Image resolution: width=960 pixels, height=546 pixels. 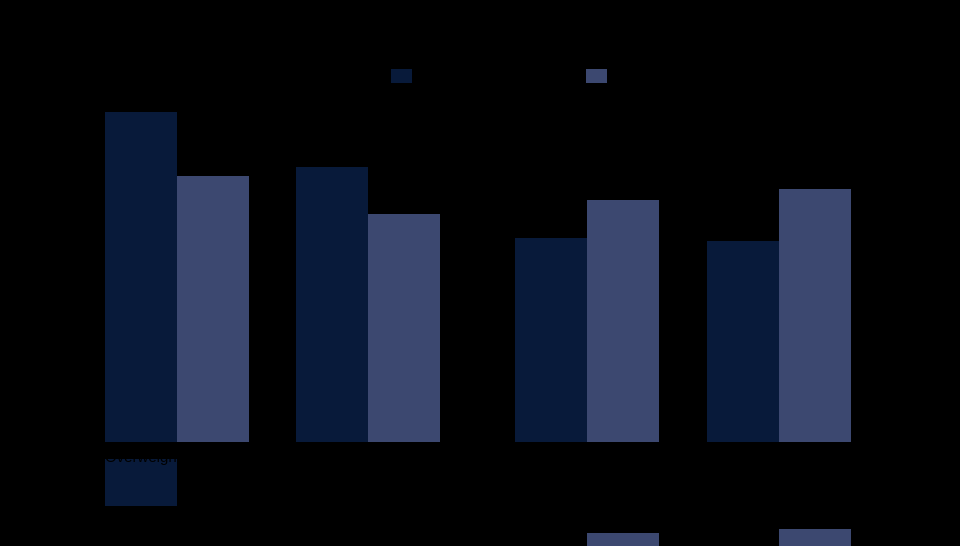 I want to click on y-axis-title: Percent, so click(x=22, y=237).